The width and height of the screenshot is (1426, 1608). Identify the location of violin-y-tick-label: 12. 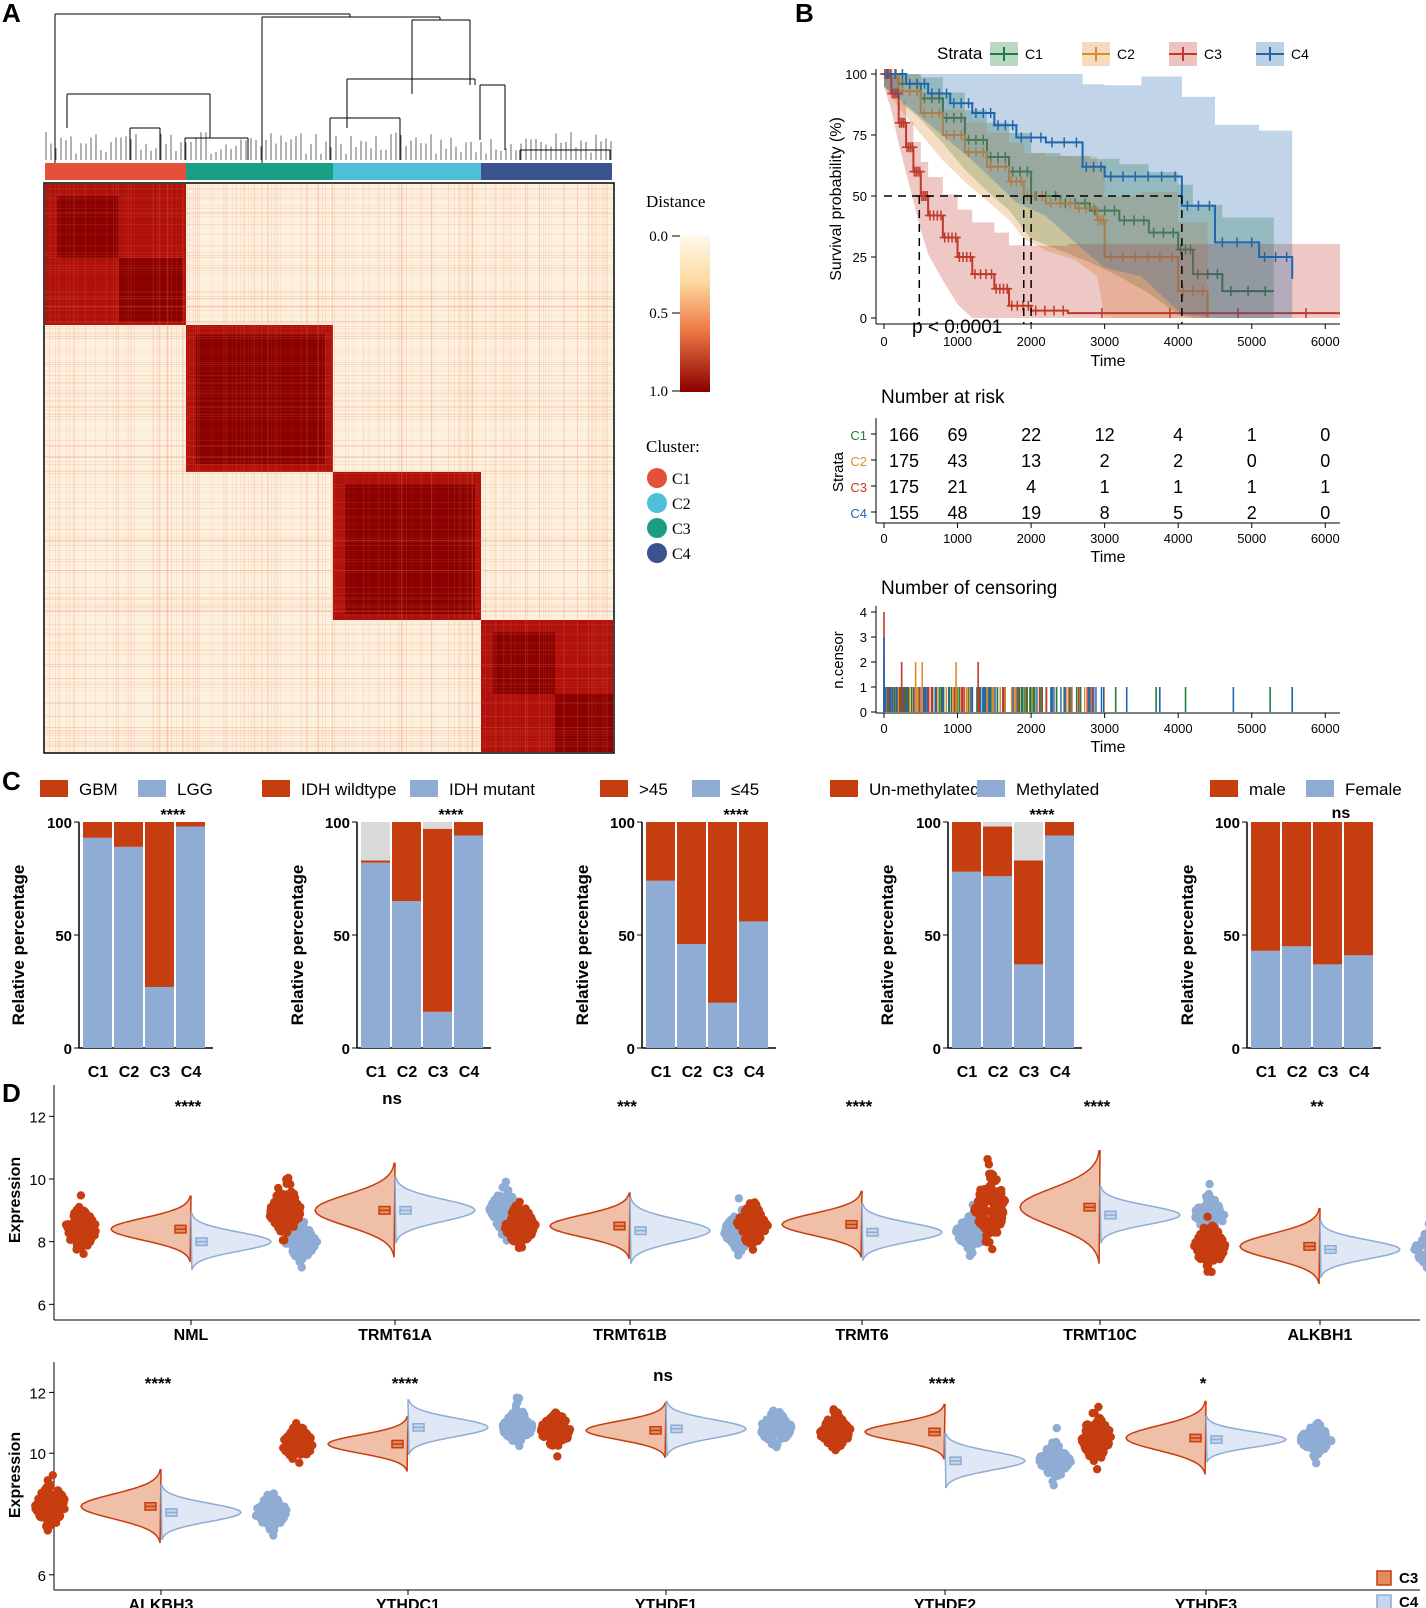
(37, 1117).